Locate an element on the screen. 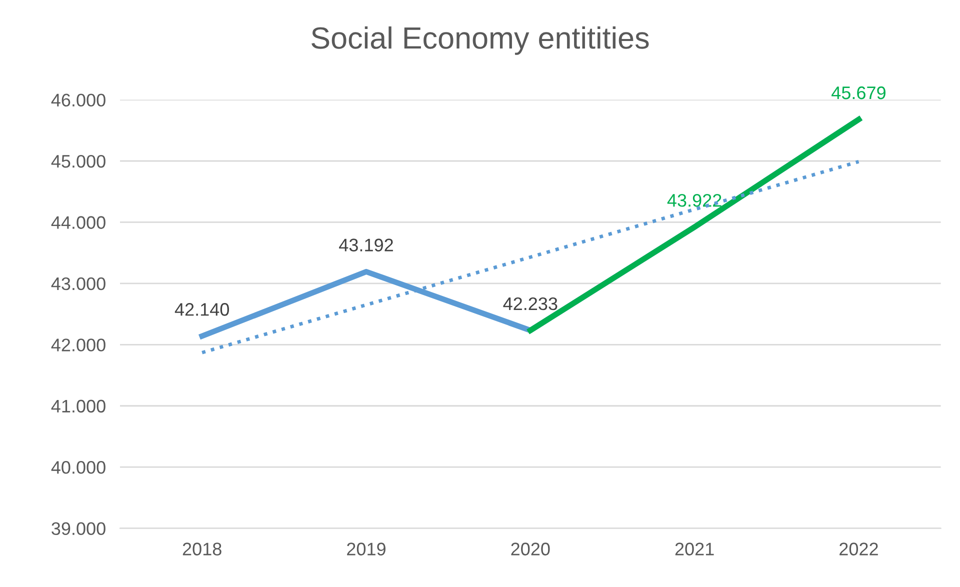 This screenshot has width=960, height=587. chart-title: Social Economy entitities is located at coordinates (480, 40).